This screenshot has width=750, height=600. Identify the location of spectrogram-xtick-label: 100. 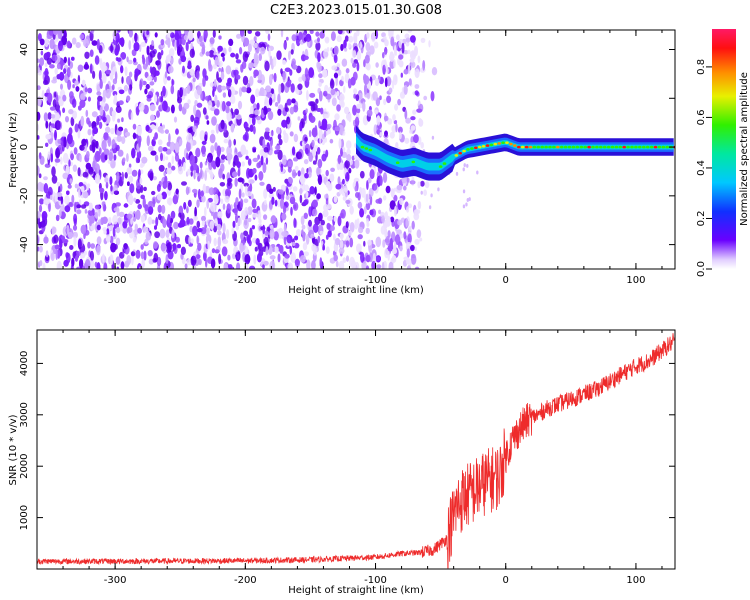
(635, 280).